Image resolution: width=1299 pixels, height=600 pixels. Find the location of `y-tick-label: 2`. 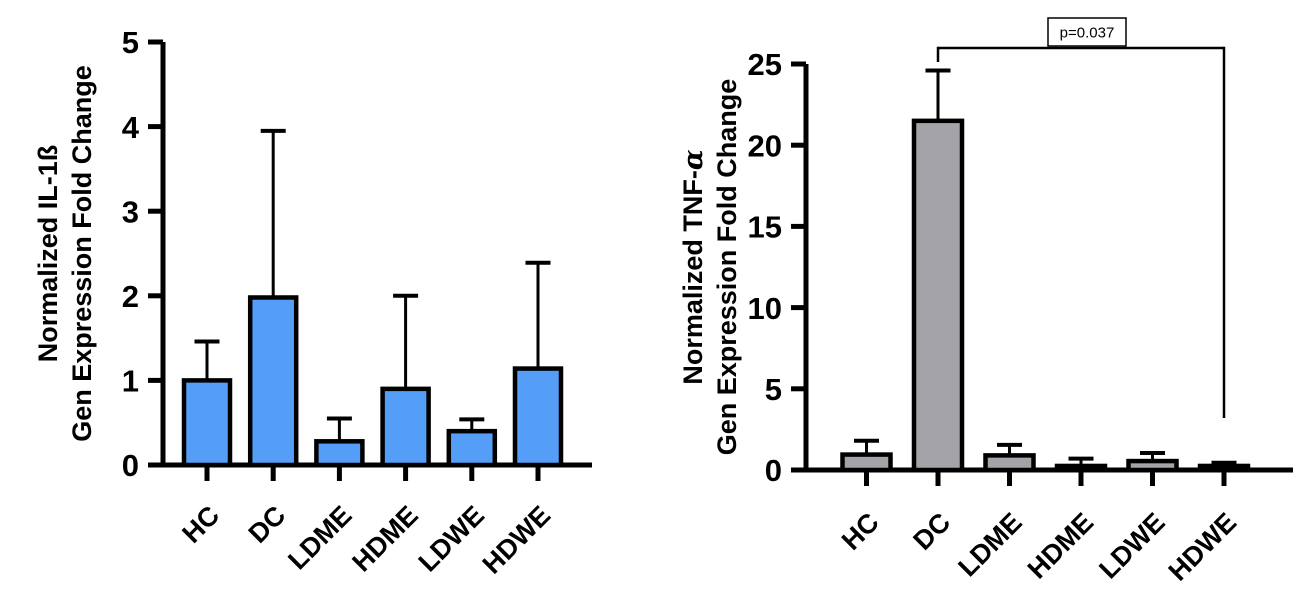

y-tick-label: 2 is located at coordinates (130, 296).